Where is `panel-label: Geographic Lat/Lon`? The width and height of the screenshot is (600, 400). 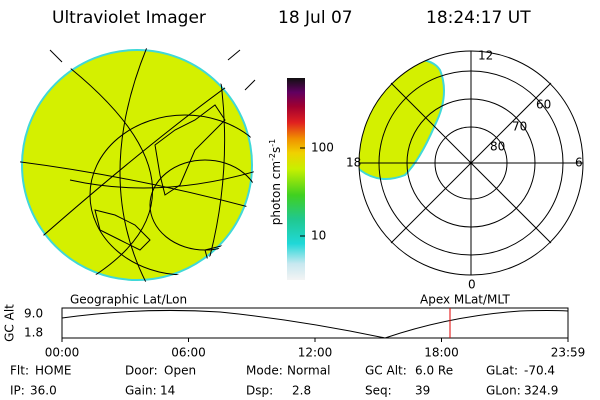
panel-label: Geographic Lat/Lon is located at coordinates (128, 300).